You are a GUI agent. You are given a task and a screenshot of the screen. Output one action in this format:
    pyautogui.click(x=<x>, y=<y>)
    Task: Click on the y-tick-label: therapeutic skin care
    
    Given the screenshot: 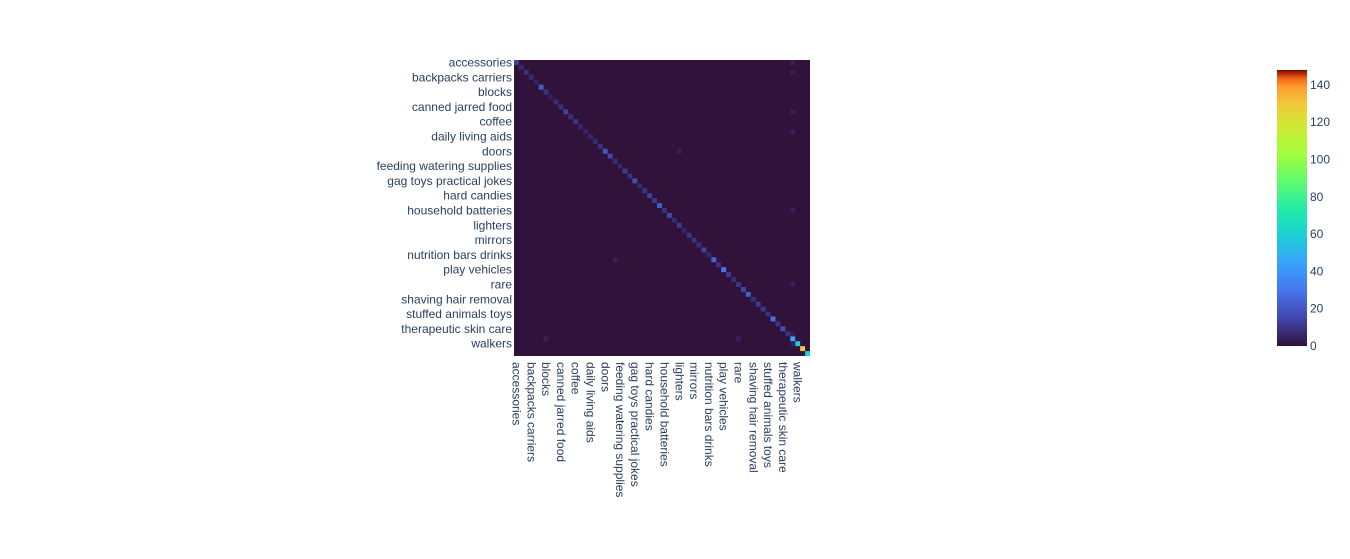 What is the action you would take?
    pyautogui.click(x=456, y=329)
    